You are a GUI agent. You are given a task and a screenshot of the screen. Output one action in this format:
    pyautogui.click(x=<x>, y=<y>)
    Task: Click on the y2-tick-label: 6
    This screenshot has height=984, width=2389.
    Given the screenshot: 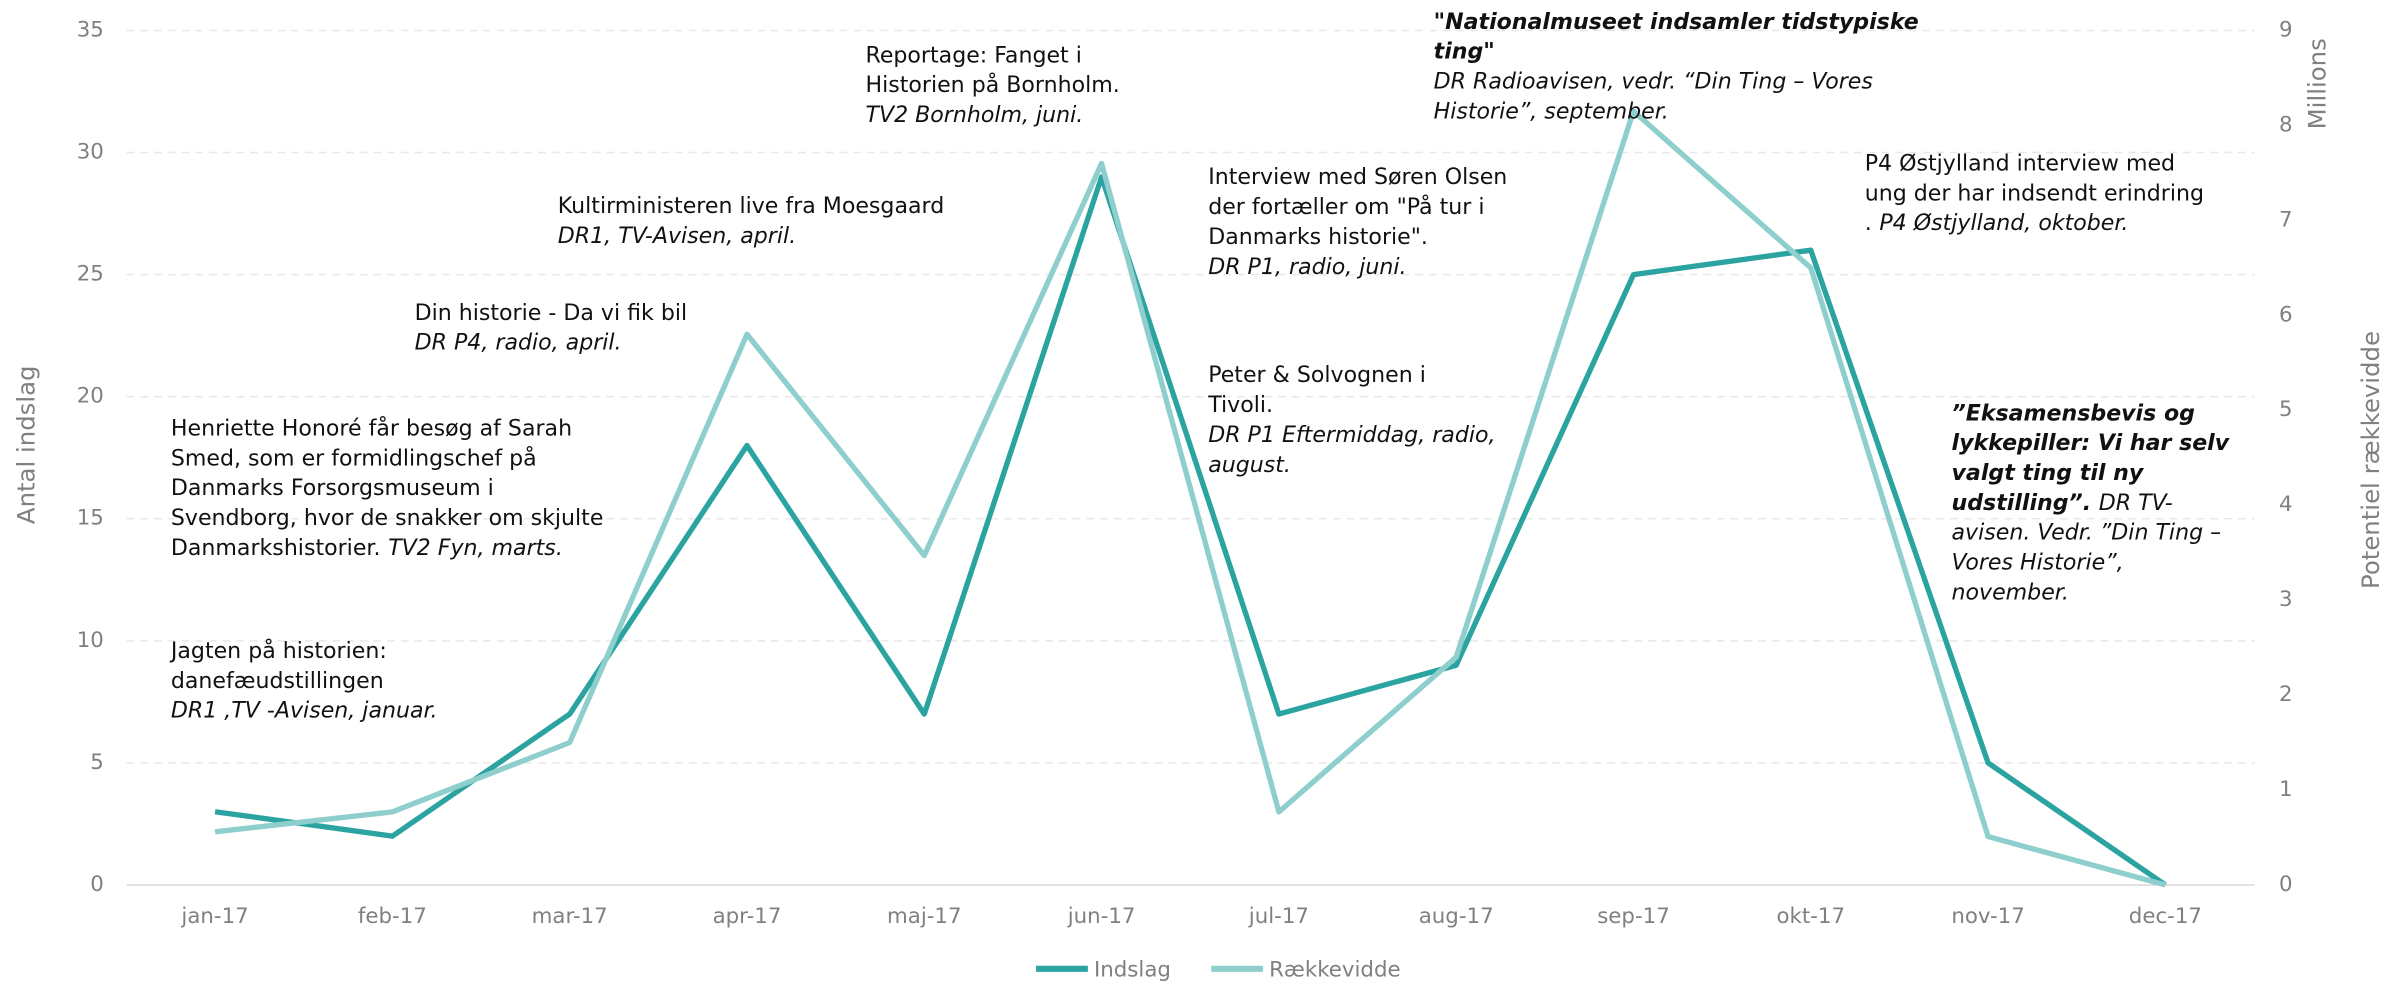 What is the action you would take?
    pyautogui.click(x=2286, y=314)
    